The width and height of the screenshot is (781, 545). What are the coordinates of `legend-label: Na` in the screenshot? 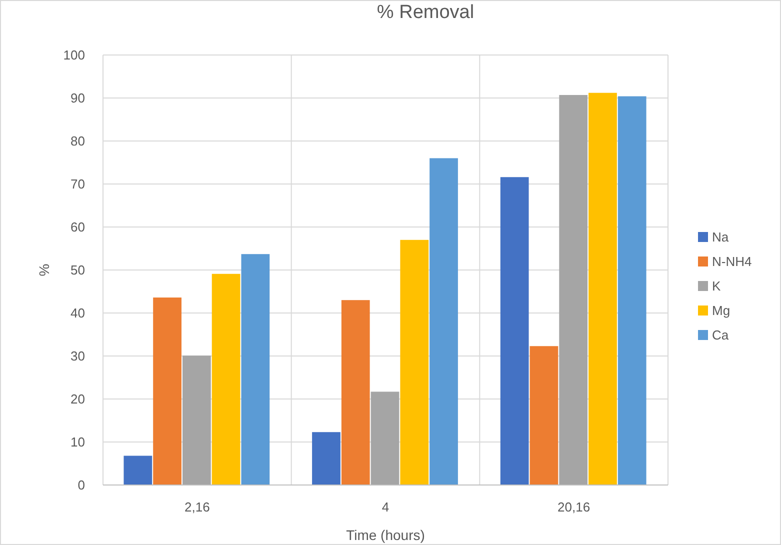 It's located at (721, 237).